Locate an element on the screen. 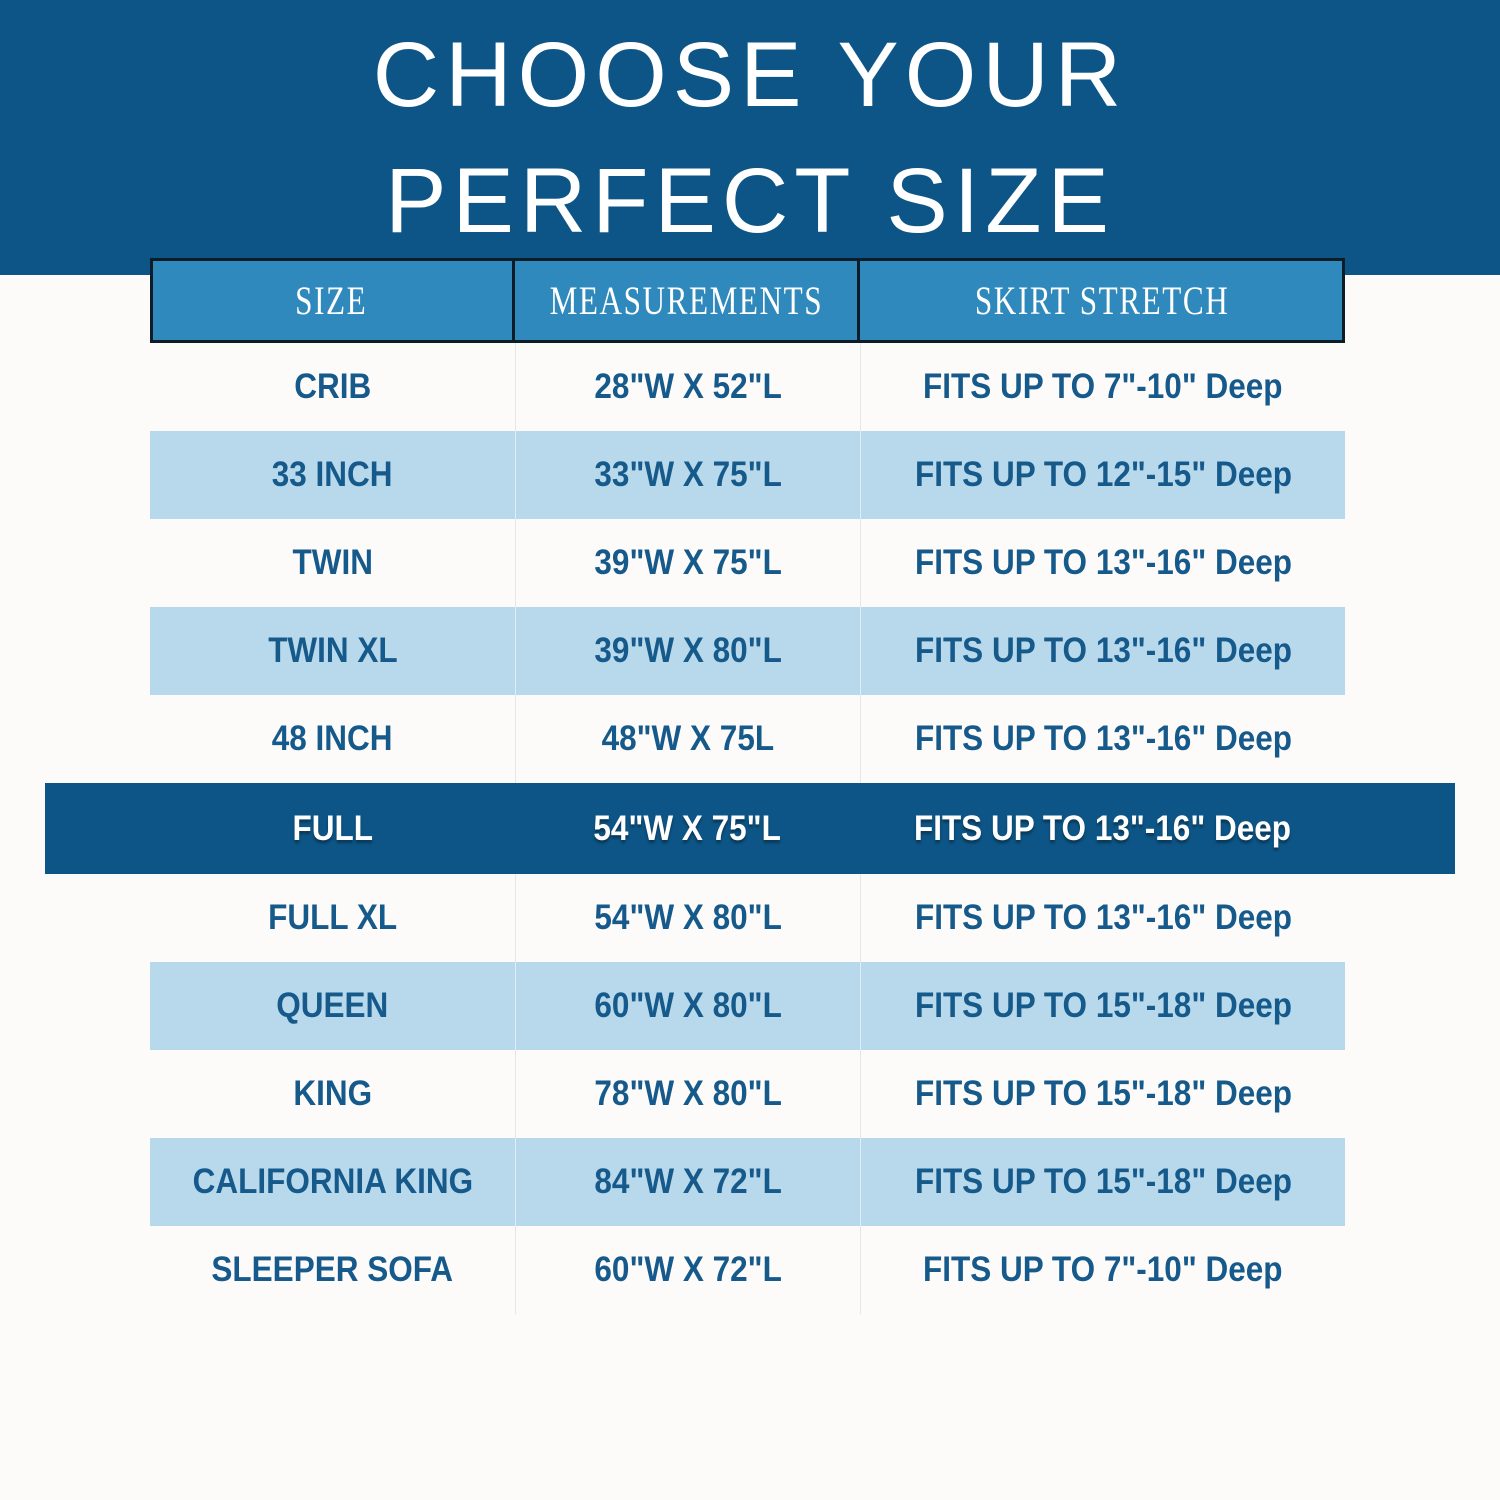 The width and height of the screenshot is (1500, 1500). table-header-row: SIZE MEASUREMENTS SKIRT STRETCH is located at coordinates (747, 300).